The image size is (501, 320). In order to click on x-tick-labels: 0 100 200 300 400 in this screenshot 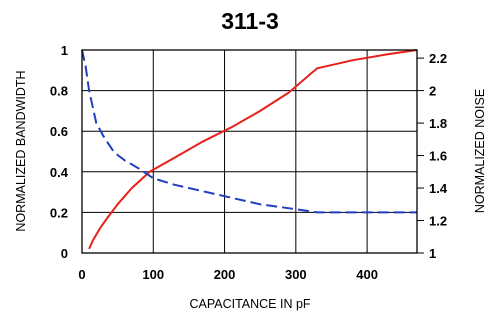, I will do `click(228, 274)`.